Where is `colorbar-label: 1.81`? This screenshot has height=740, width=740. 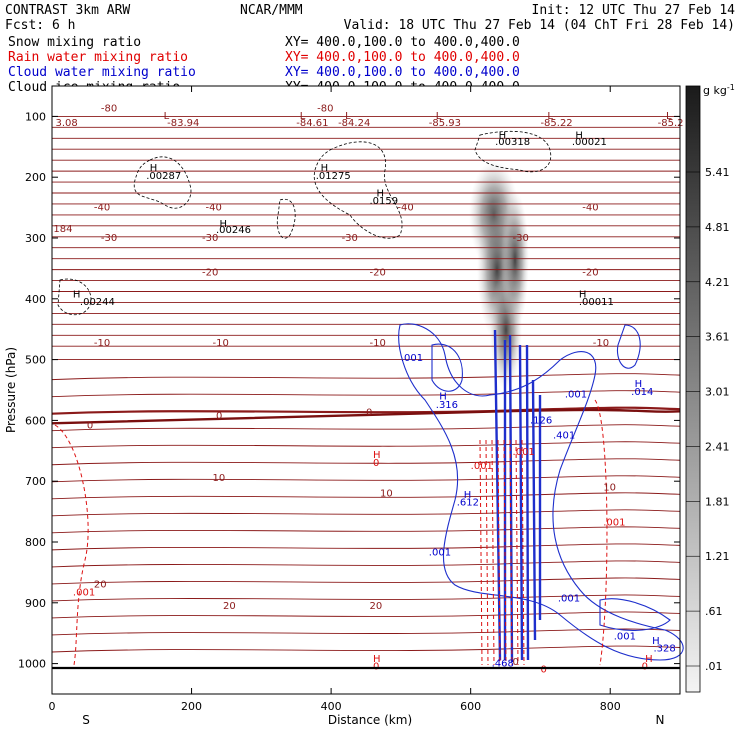
colorbar-label: 1.81 is located at coordinates (717, 501).